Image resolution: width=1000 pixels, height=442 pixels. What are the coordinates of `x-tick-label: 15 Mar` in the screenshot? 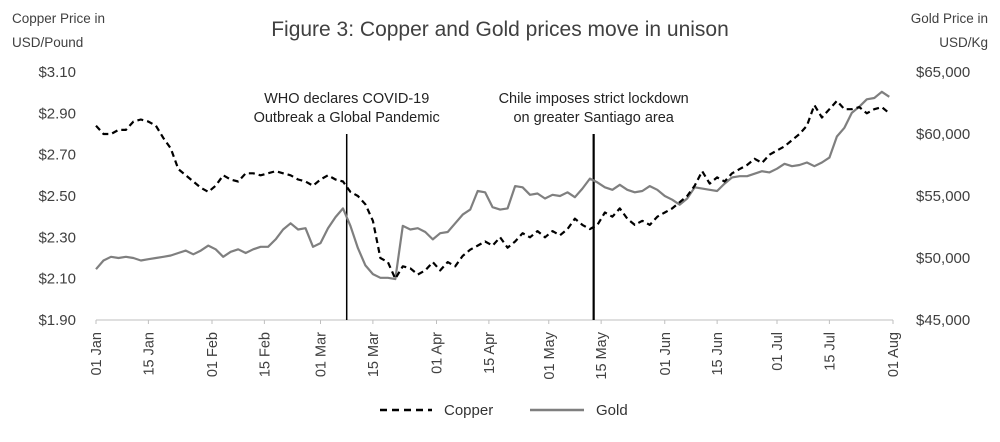 It's located at (374, 354).